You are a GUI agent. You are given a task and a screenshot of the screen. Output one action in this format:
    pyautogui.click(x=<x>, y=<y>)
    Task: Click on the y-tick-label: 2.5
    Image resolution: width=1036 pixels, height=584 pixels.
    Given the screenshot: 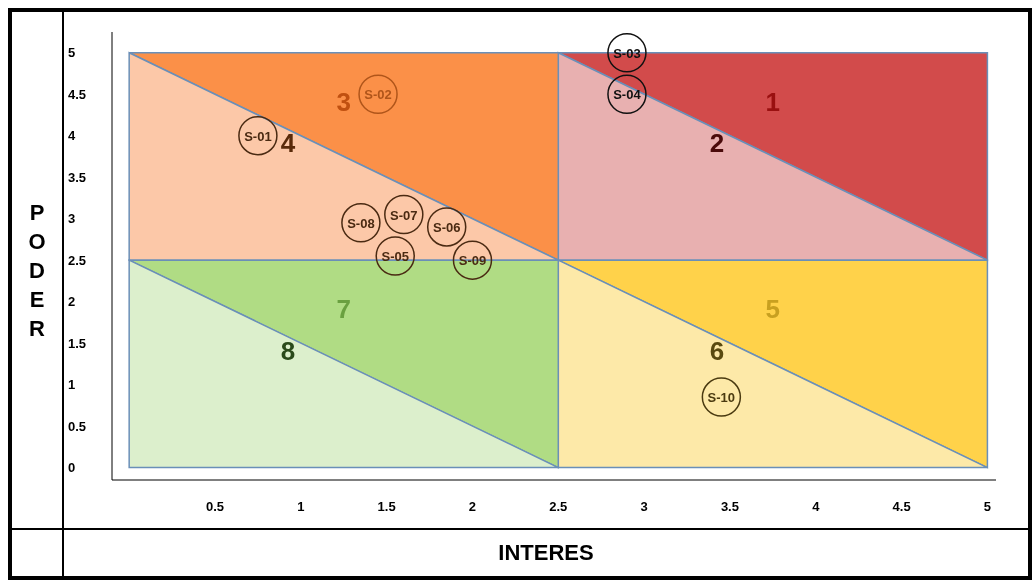 What is the action you would take?
    pyautogui.click(x=77, y=260)
    